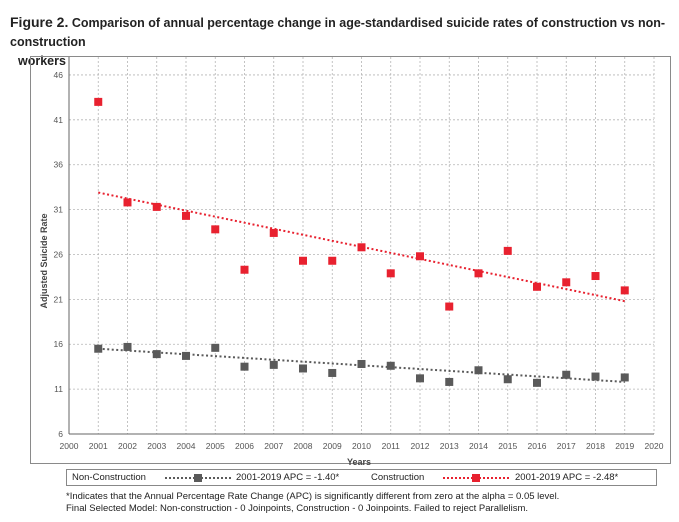  I want to click on x-tick-label: 2020, so click(654, 446).